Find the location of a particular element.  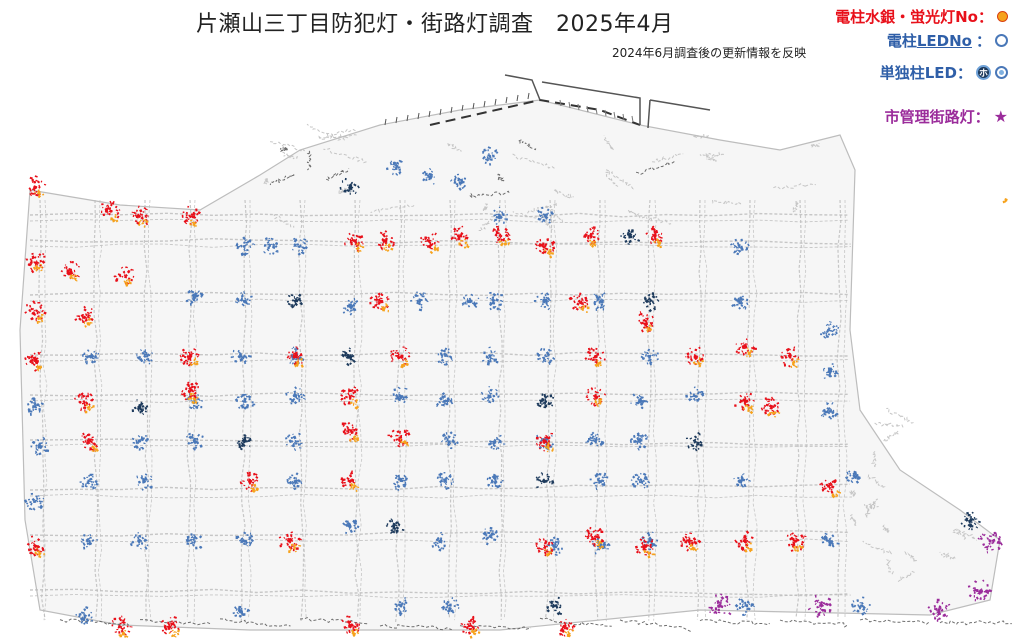

legend-single-led-label: 単独柱LED is located at coordinates (918, 73).